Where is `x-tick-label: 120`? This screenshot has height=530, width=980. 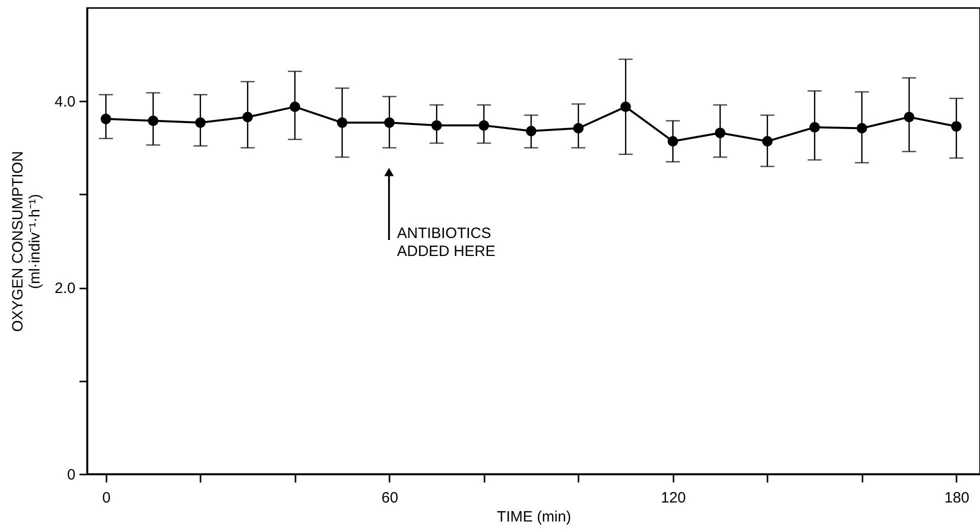 x-tick-label: 120 is located at coordinates (673, 498).